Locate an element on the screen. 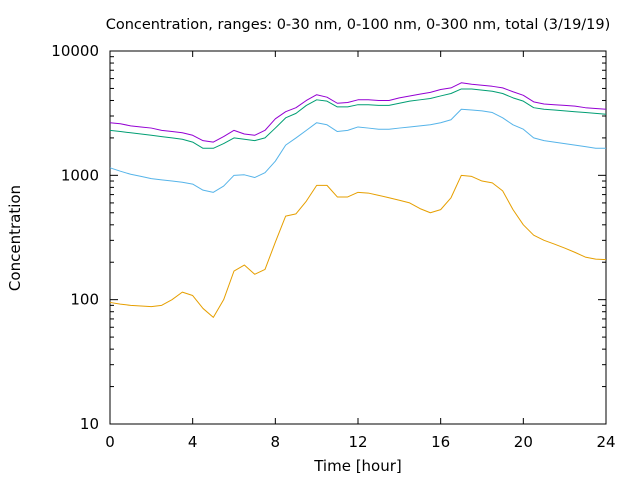 The width and height of the screenshot is (640, 480). y-tick-label: 1000 is located at coordinates (80, 175).